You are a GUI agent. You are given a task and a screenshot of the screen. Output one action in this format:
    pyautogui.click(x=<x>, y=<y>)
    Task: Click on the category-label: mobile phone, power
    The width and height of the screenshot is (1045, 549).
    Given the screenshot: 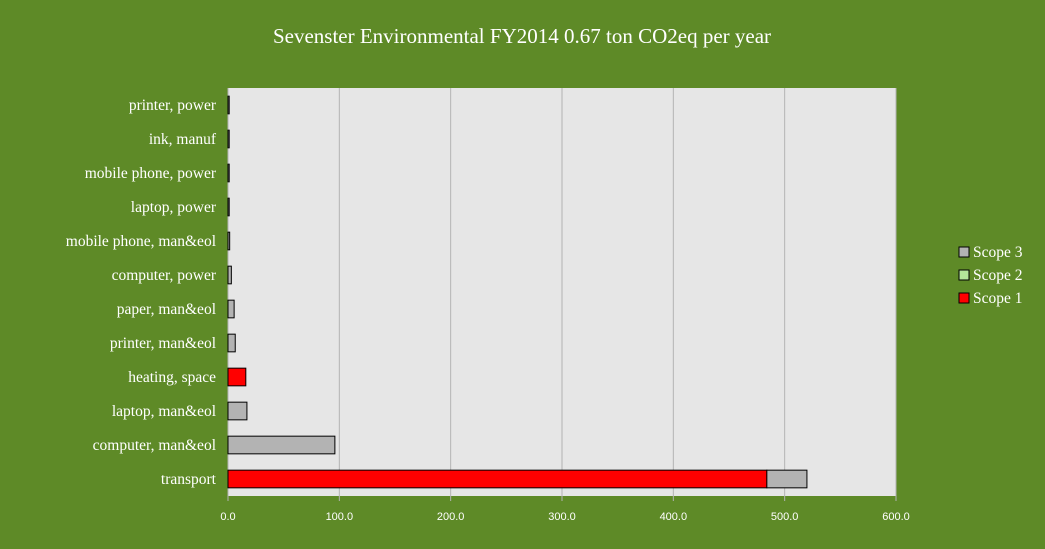 What is the action you would take?
    pyautogui.click(x=151, y=173)
    